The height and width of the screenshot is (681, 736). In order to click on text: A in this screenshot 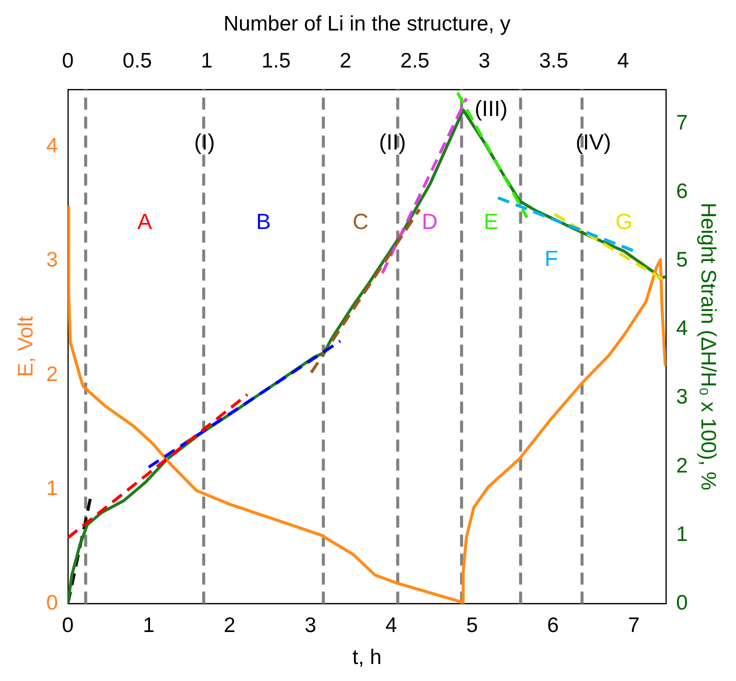, I will do `click(144, 221)`.